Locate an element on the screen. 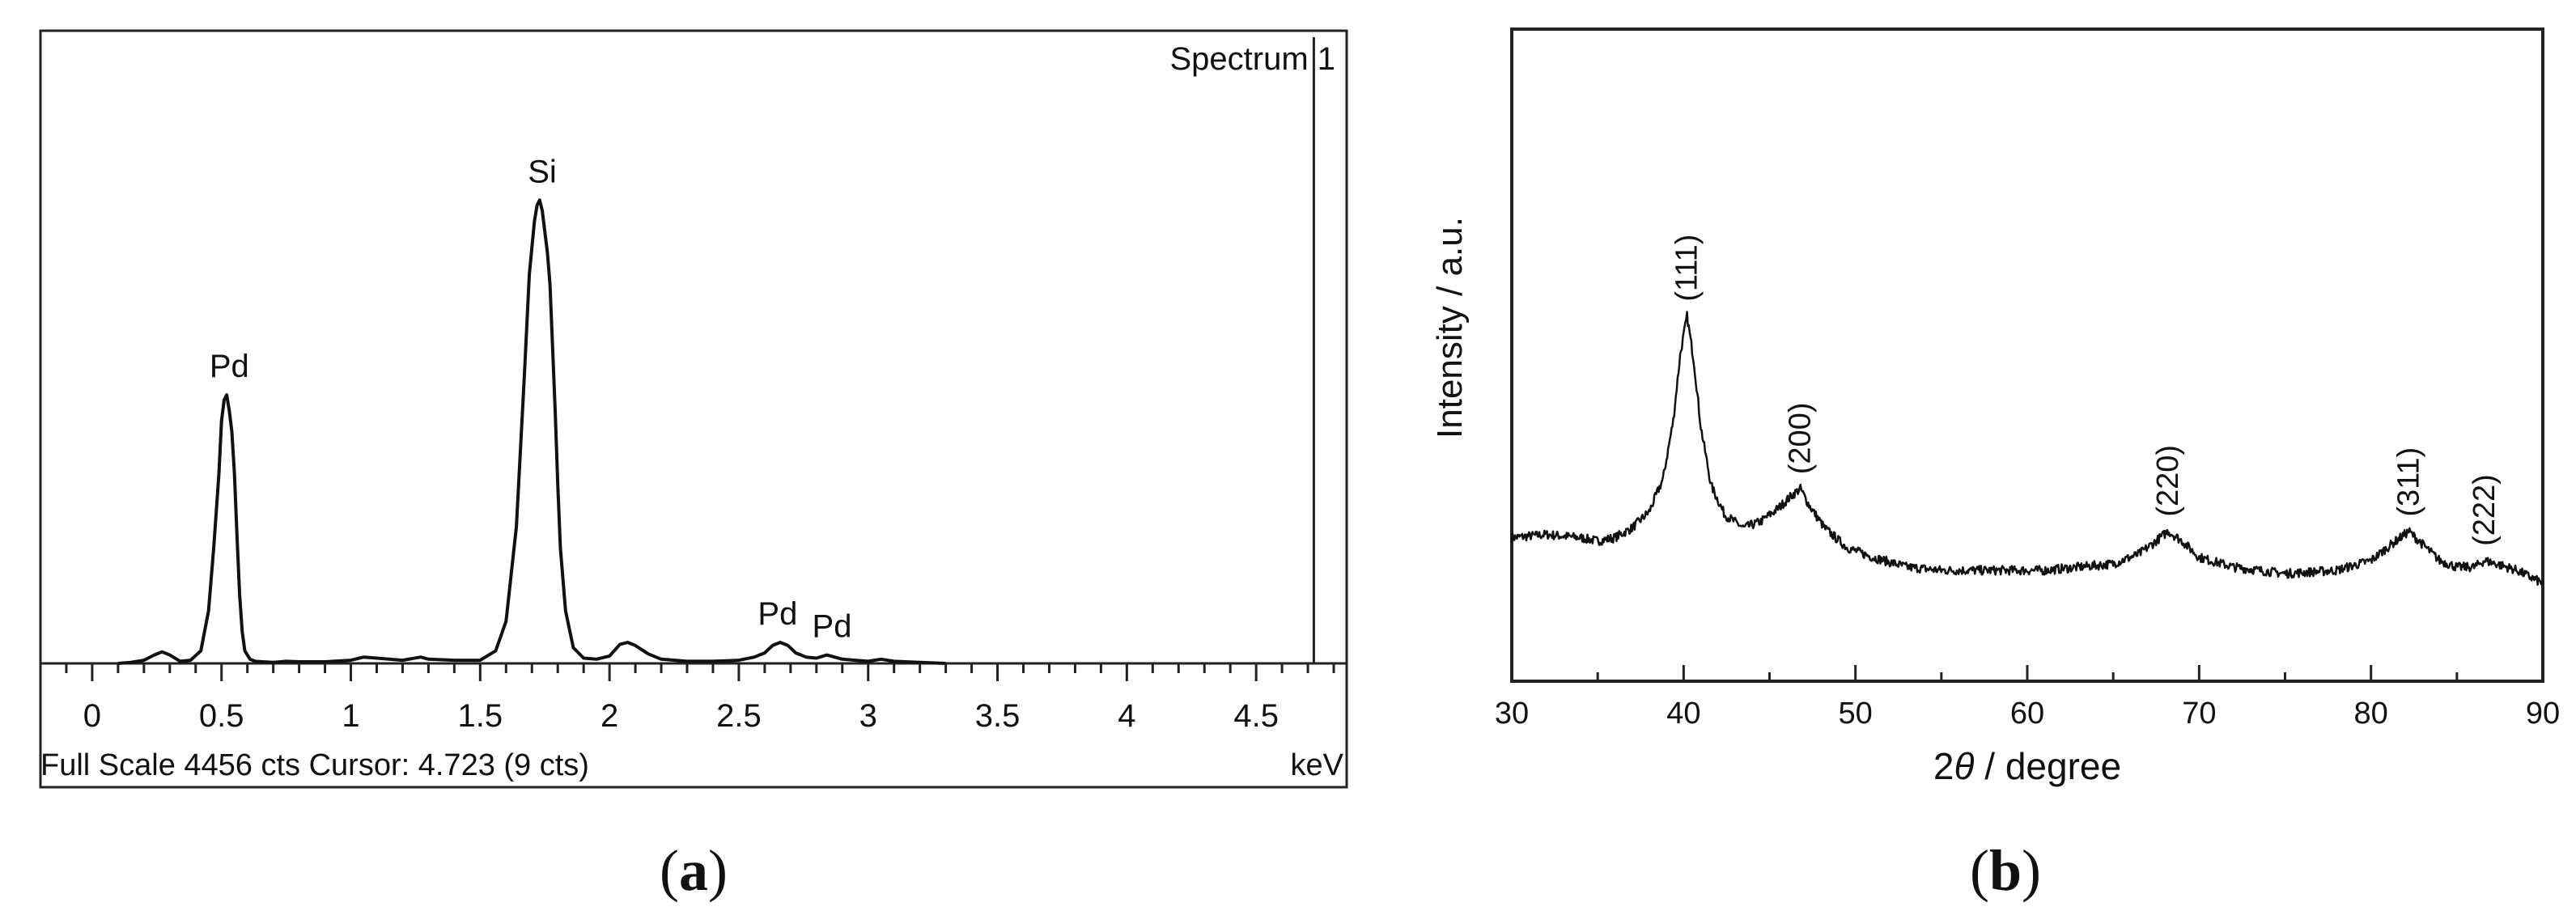 This screenshot has height=915, width=2576. xrd-x-tick-labels: 30 40 50 60 70 80 90 is located at coordinates (2027, 714).